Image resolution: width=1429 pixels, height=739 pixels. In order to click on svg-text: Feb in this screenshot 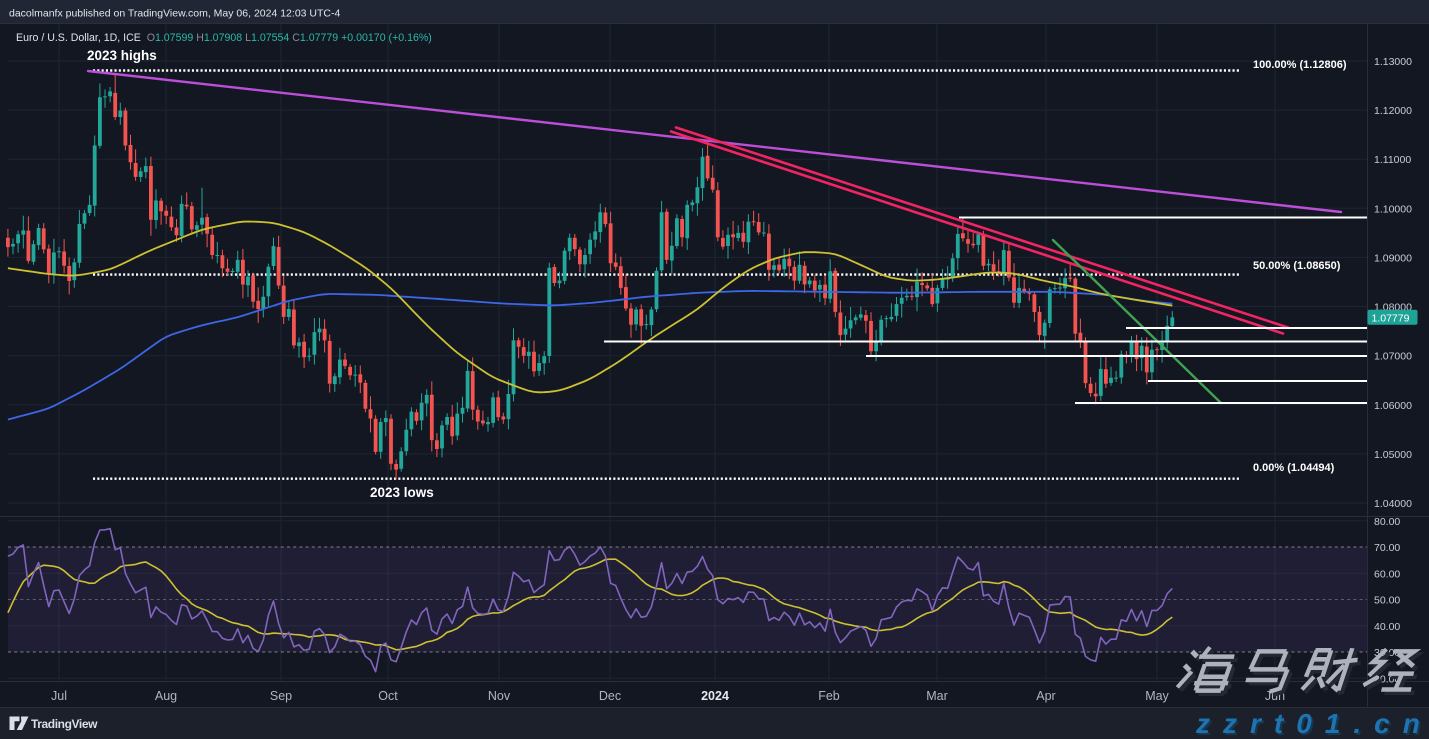, I will do `click(829, 696)`.